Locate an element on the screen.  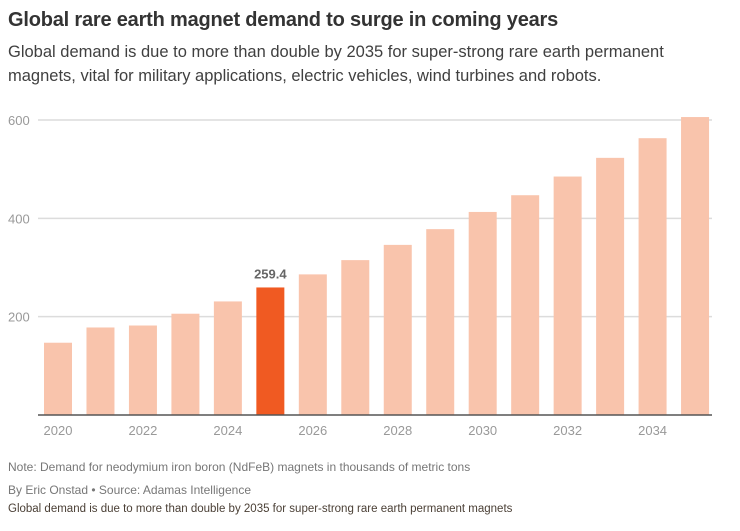
bar-2031 is located at coordinates (525, 305).